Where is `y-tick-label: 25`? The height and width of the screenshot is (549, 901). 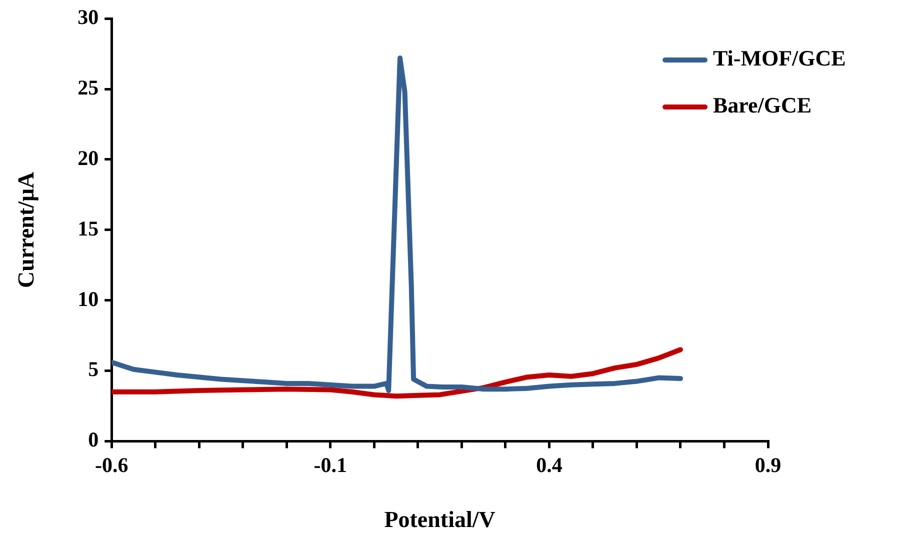
y-tick-label: 25 is located at coordinates (88, 87).